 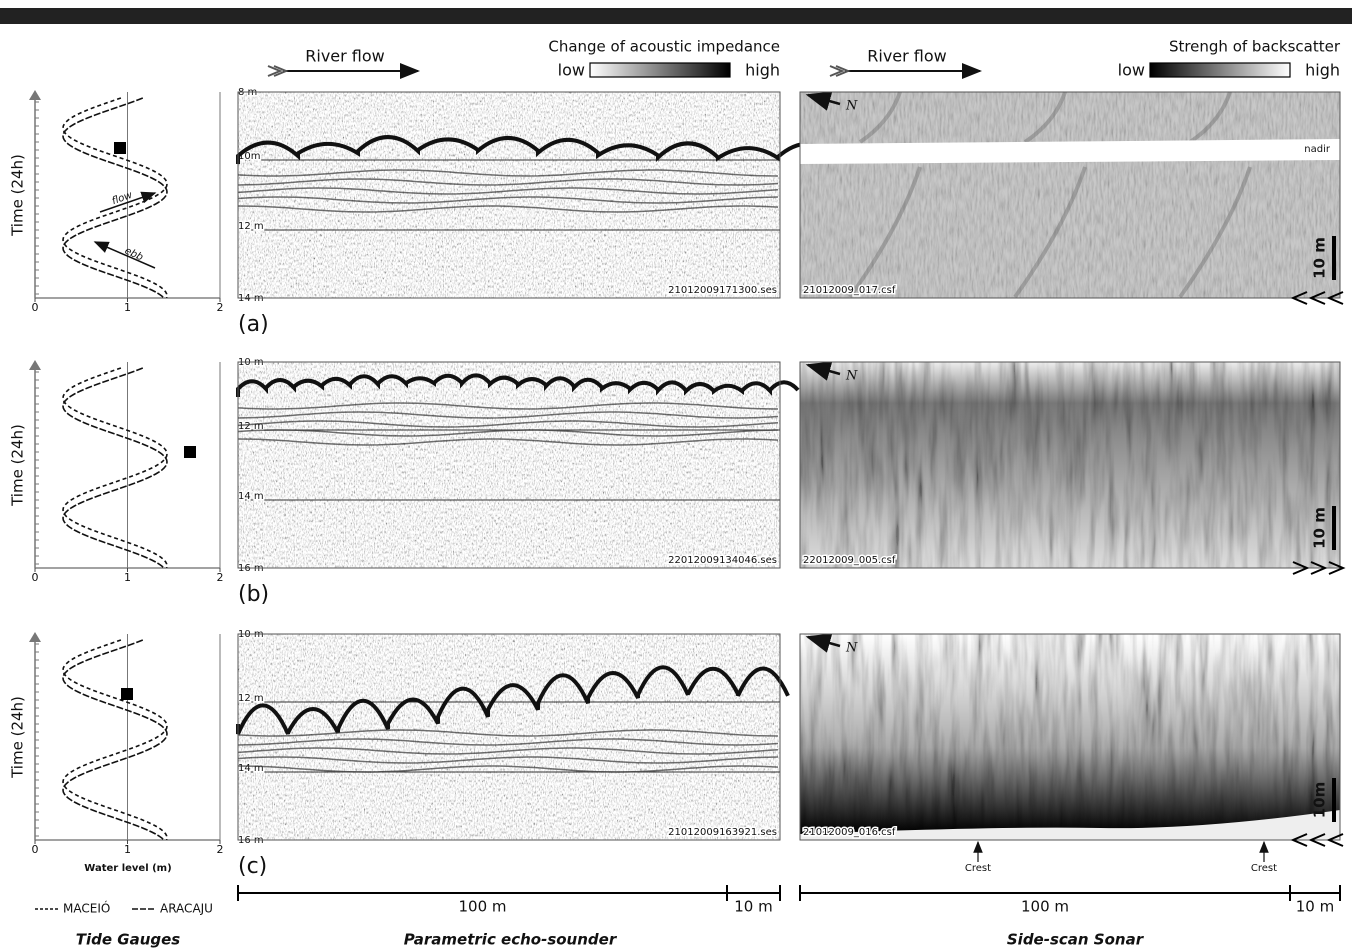 I want to click on flow-label: River flow, so click(x=345, y=56).